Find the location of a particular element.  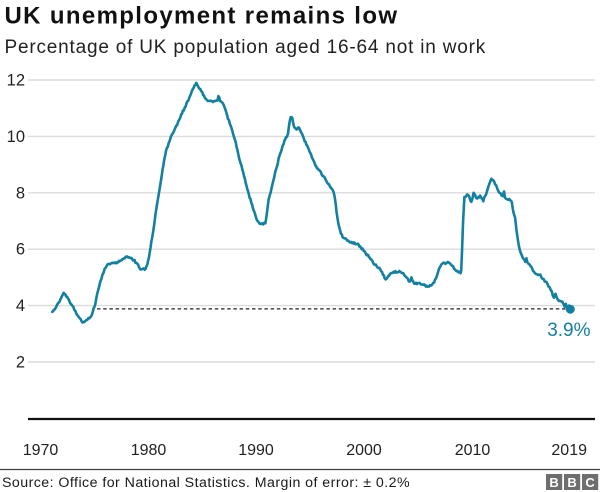

svg-text: 8 is located at coordinates (20, 193).